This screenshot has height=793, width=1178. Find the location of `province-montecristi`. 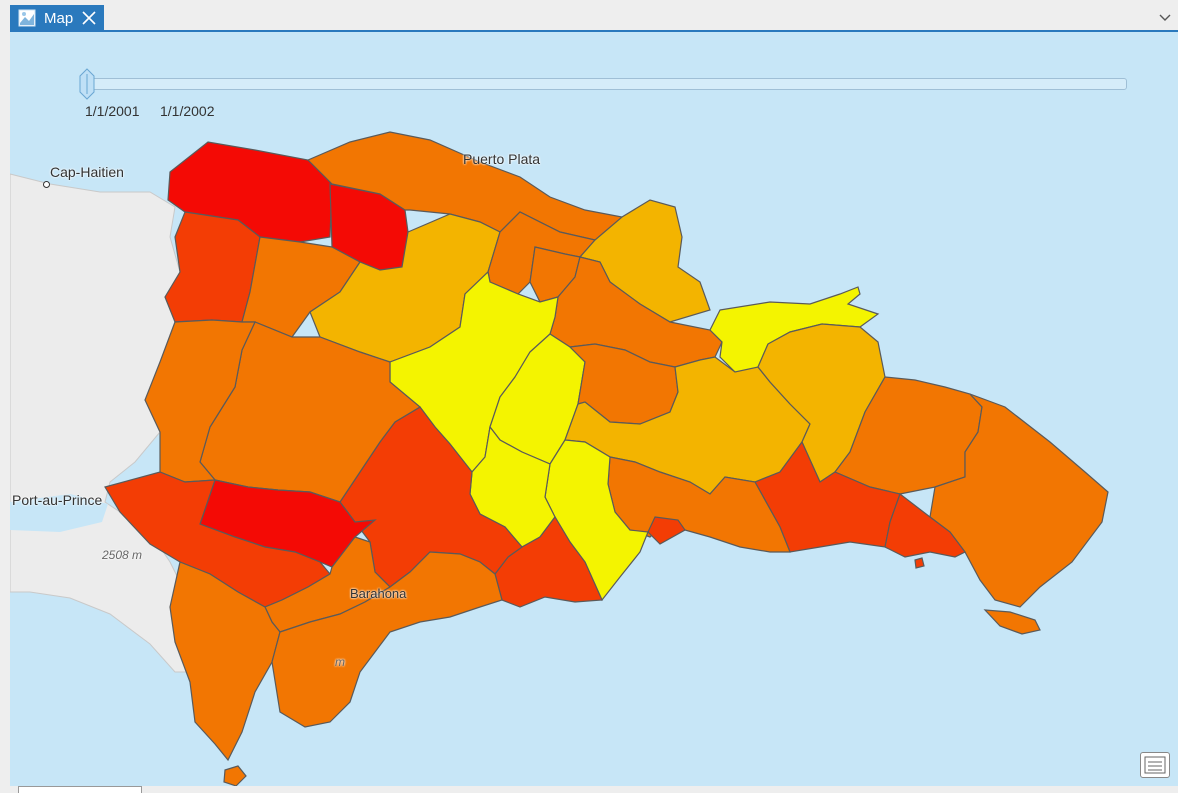

province-montecristi is located at coordinates (250, 192).